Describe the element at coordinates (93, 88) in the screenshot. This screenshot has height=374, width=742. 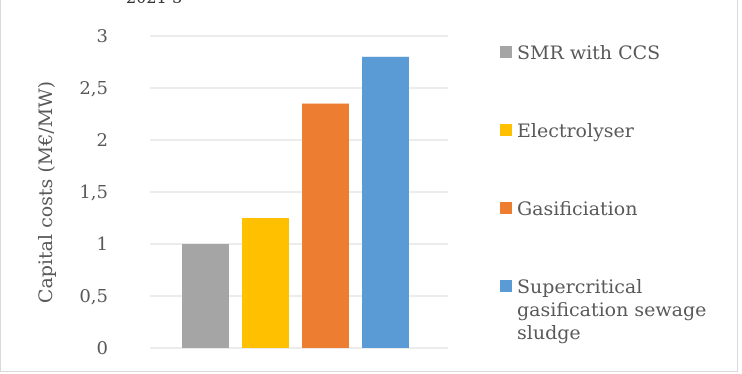
I see `y-tick-label: 2,5` at that location.